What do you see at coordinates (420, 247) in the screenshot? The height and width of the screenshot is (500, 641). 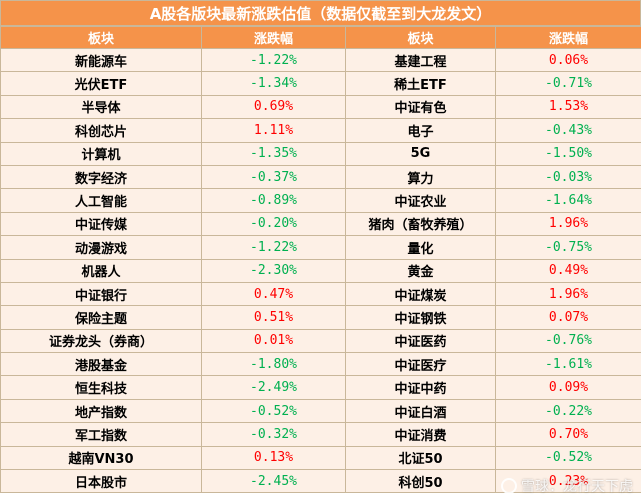 I see `sector-name-right: 量化` at bounding box center [420, 247].